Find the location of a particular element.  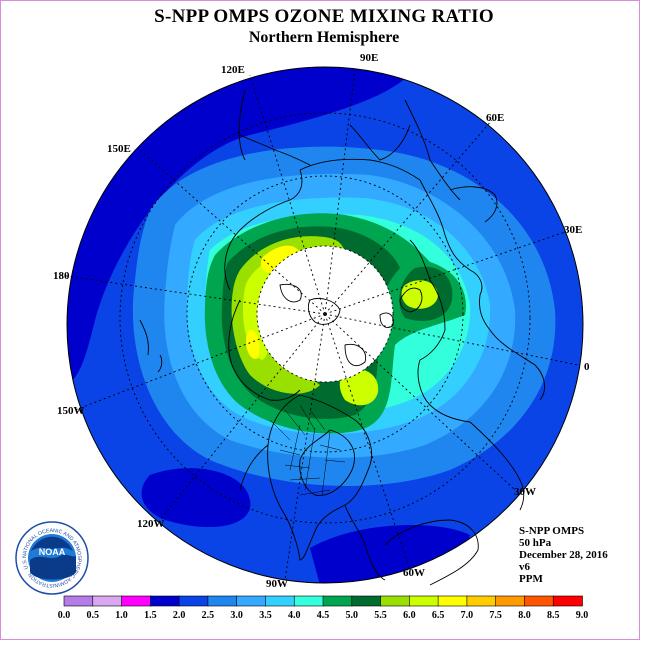

logo-bird is located at coordinates (52, 543).